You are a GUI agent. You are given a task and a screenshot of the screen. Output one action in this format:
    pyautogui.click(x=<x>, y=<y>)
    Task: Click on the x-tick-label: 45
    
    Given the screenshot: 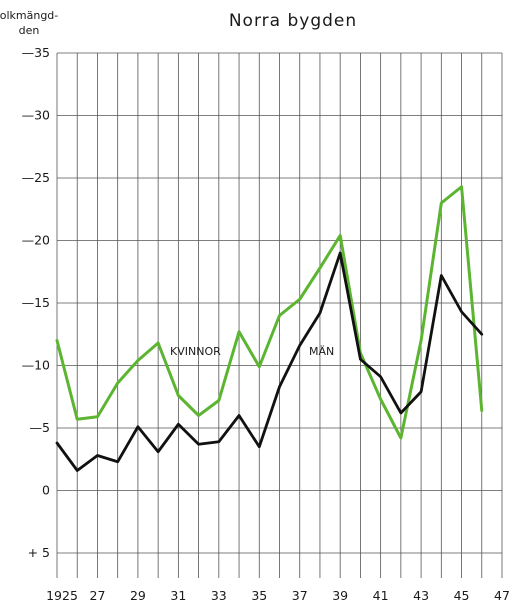 What is the action you would take?
    pyautogui.click(x=462, y=595)
    